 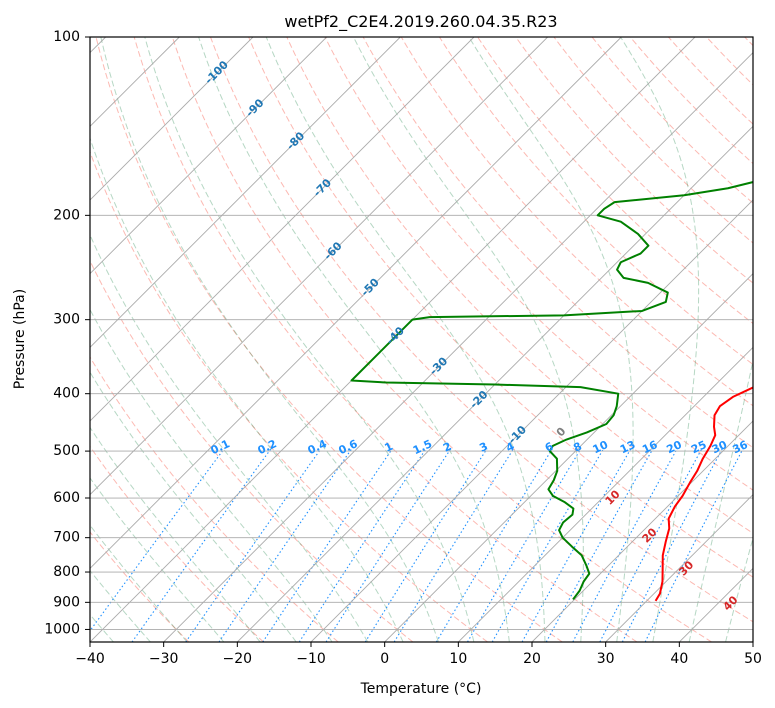 I want to click on x-tick-label: 0, so click(x=384, y=659).